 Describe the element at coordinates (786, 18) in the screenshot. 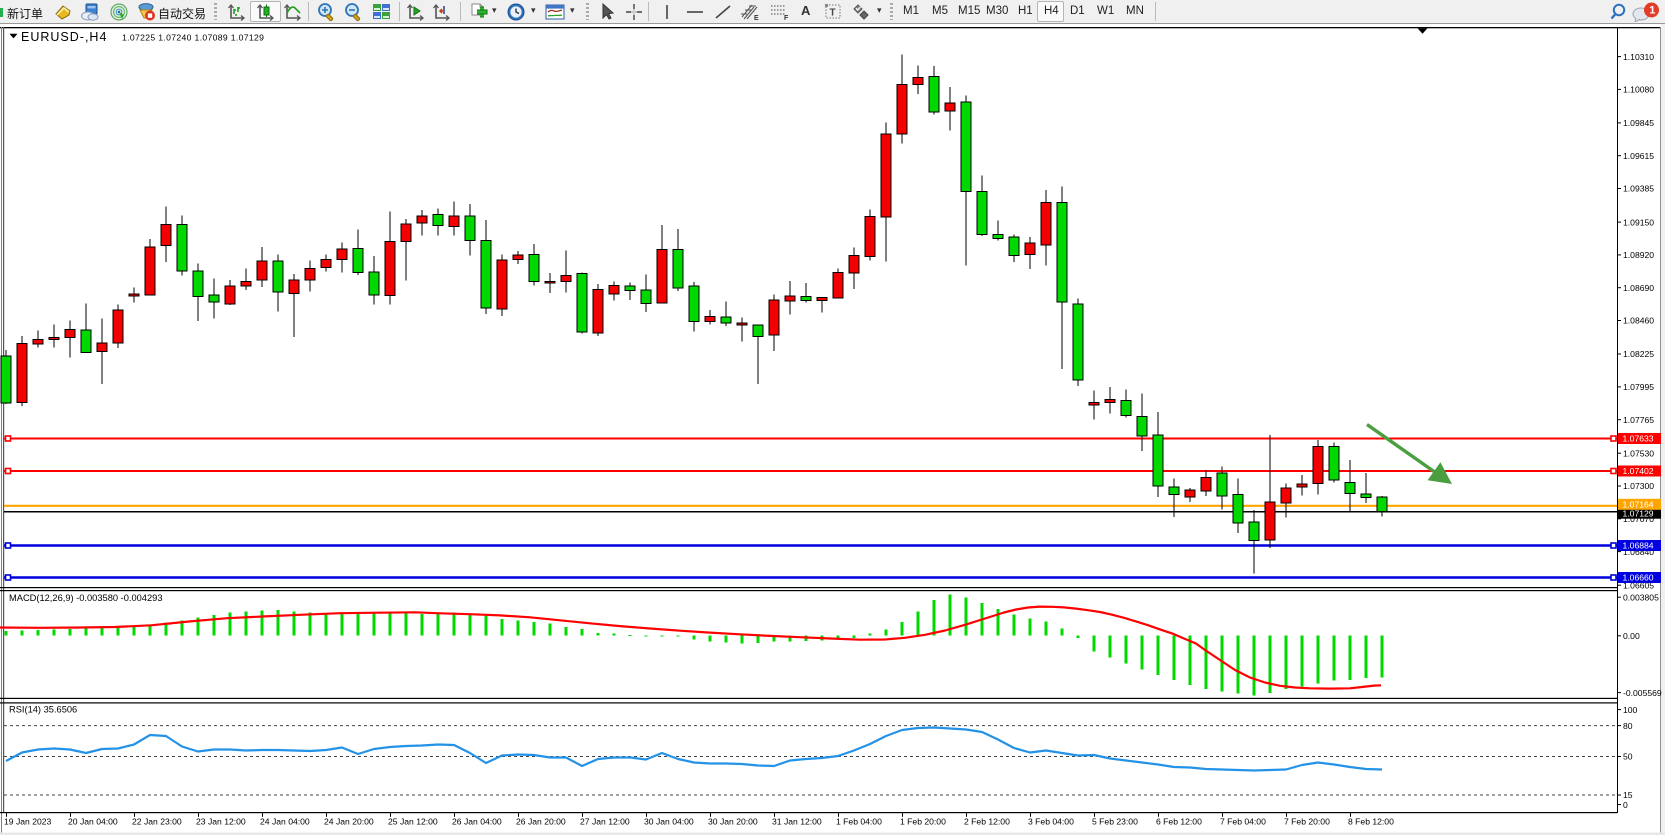

I see `svg-text: F` at that location.